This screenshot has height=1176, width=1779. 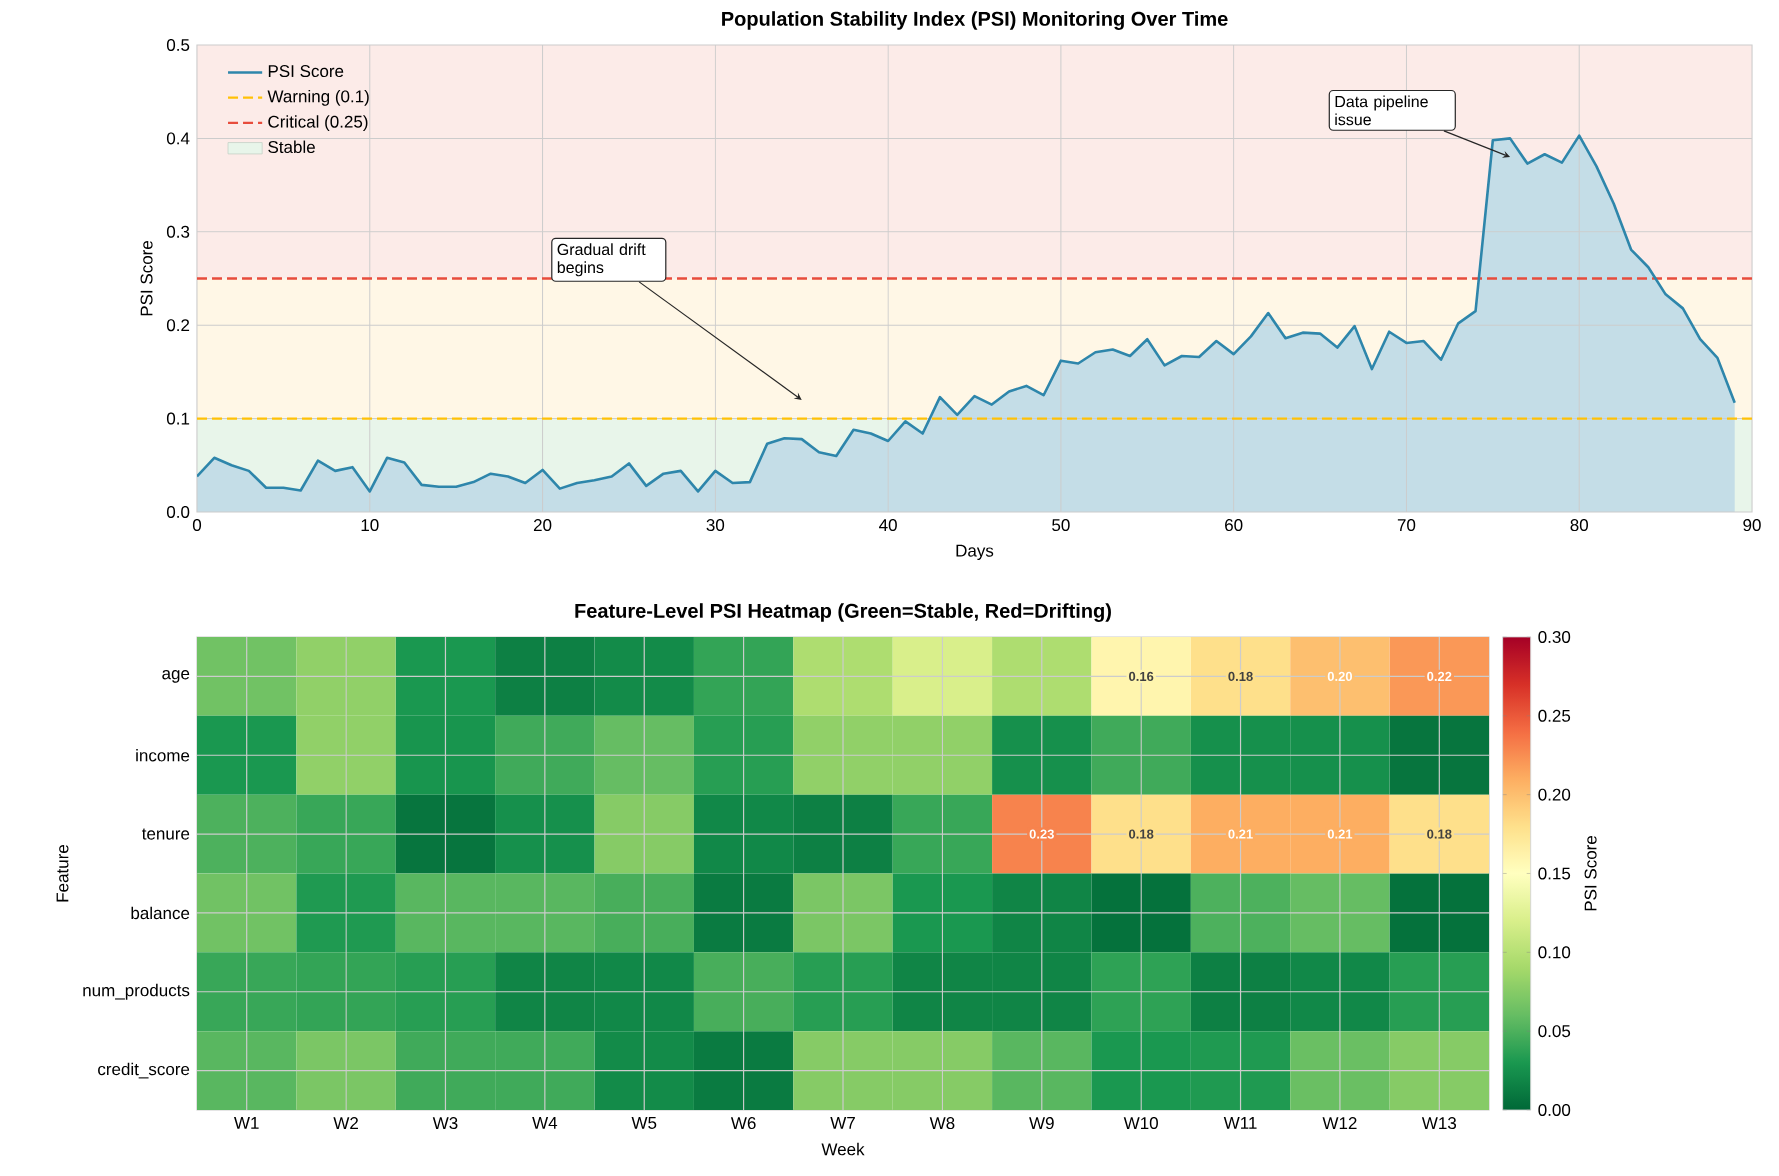 What do you see at coordinates (715, 525) in the screenshot?
I see `x-tick-label: 30` at bounding box center [715, 525].